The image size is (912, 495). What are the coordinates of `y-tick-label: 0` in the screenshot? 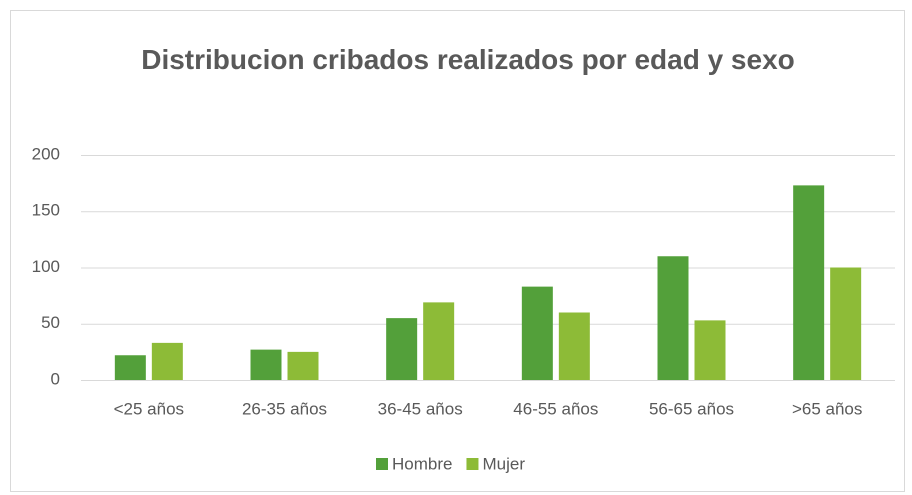 It's located at (55, 378).